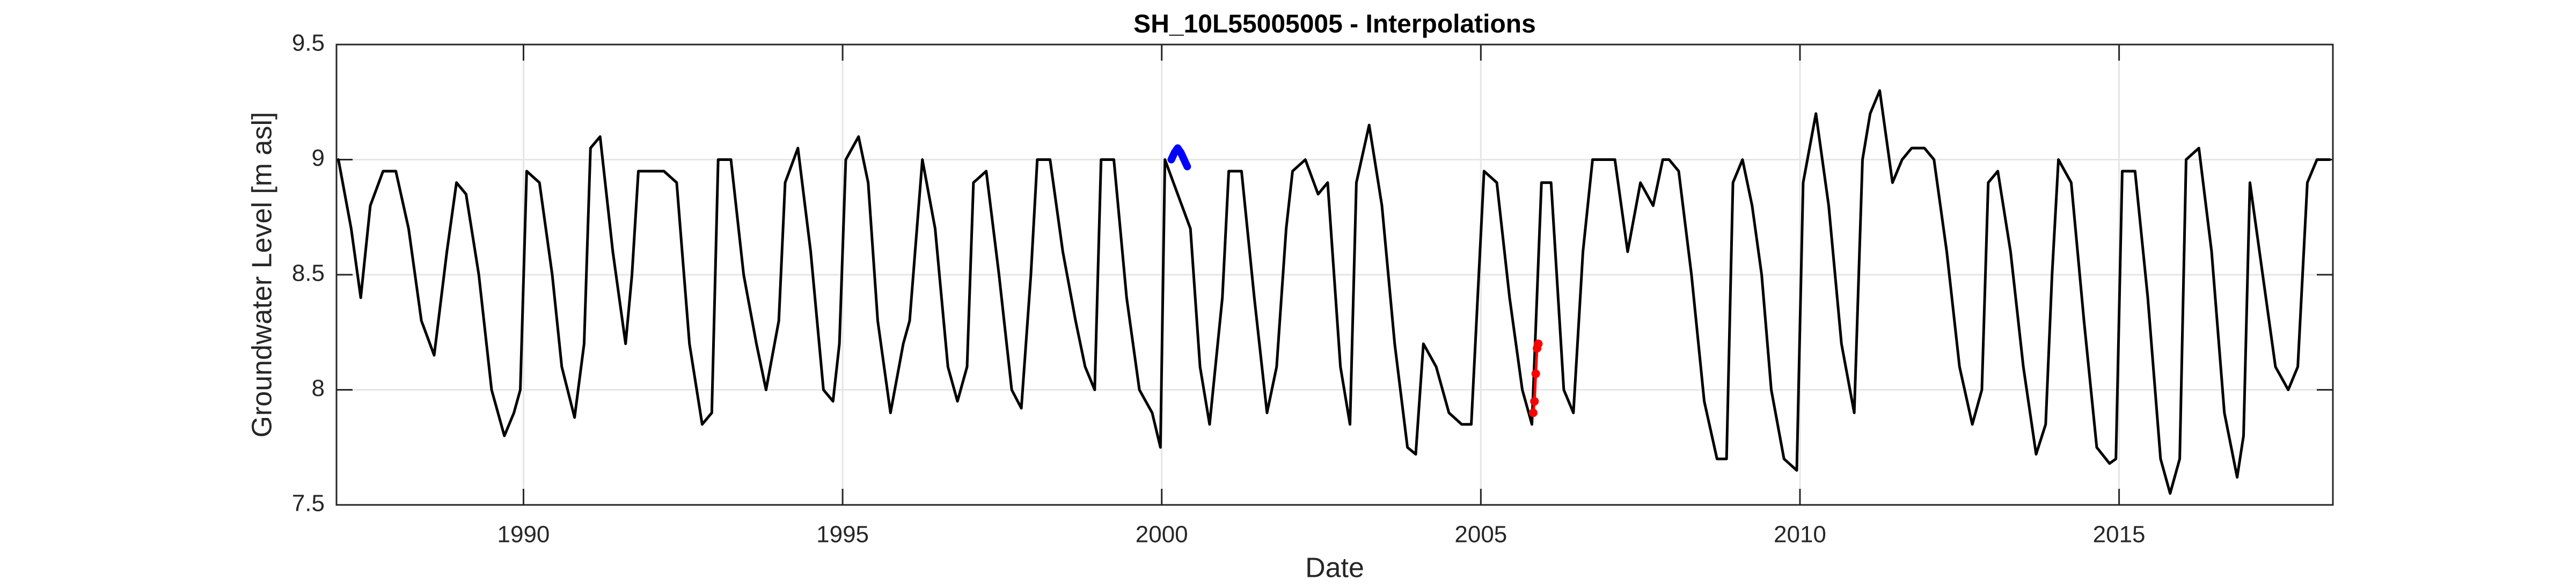 The height and width of the screenshot is (587, 2576). What do you see at coordinates (318, 158) in the screenshot?
I see `y-tick-label: 9` at bounding box center [318, 158].